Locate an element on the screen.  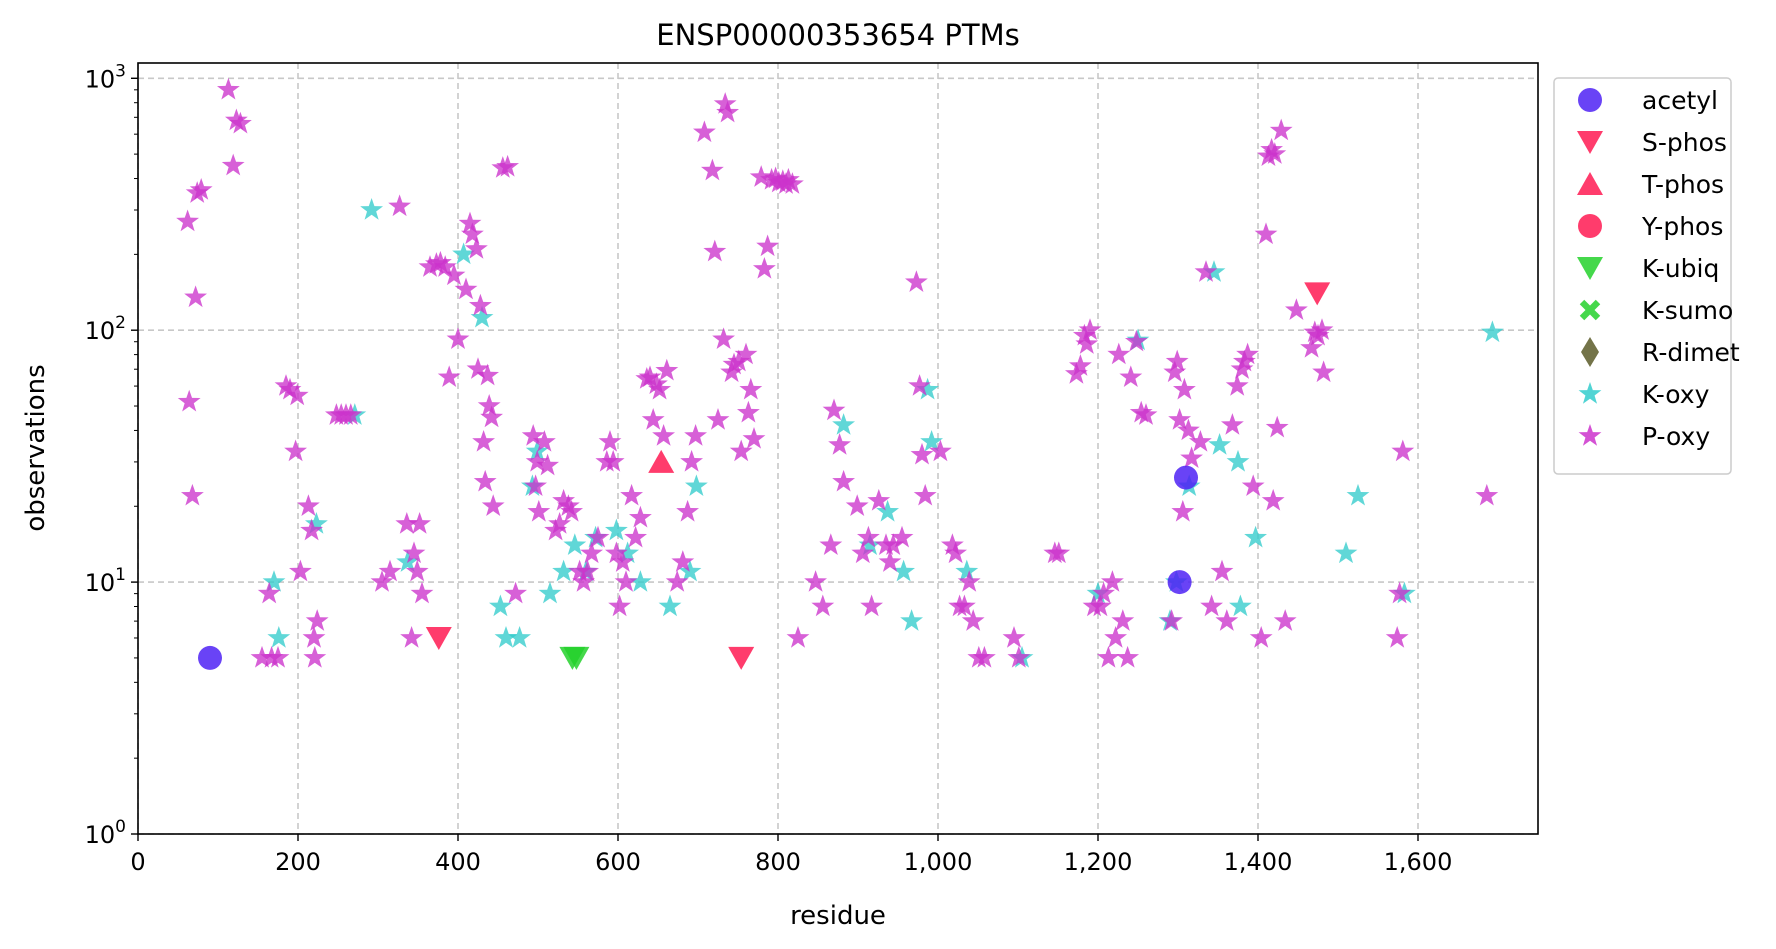
legend-item: acetyl is located at coordinates (1648, 100).